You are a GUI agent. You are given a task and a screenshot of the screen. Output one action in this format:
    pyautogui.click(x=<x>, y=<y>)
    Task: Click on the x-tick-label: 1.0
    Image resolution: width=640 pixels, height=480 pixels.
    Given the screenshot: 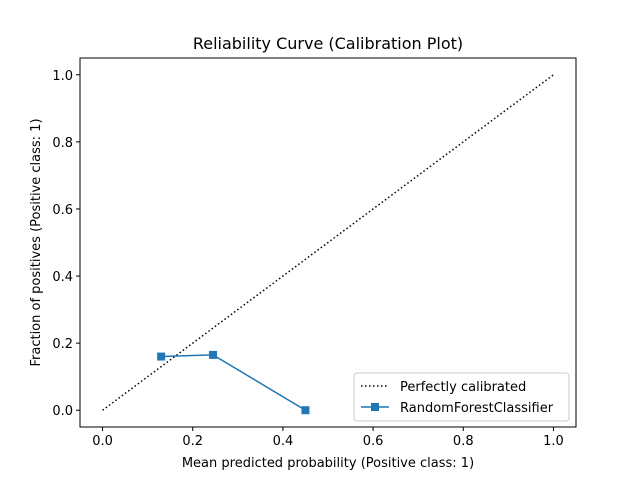 What is the action you would take?
    pyautogui.click(x=553, y=441)
    